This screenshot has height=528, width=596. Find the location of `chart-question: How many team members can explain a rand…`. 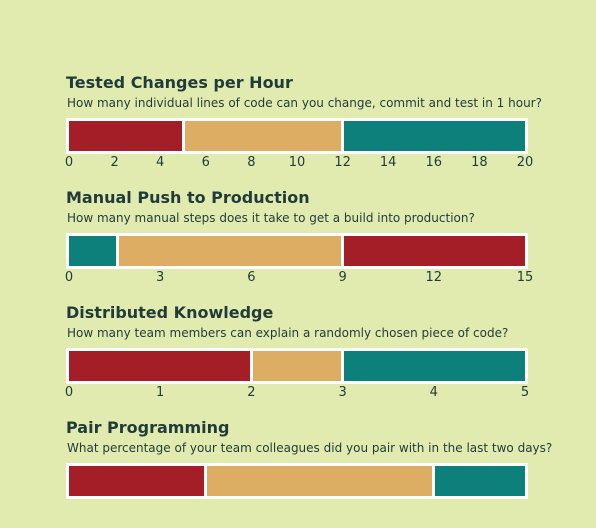

chart-question: How many team members can explain a rand… is located at coordinates (288, 333).